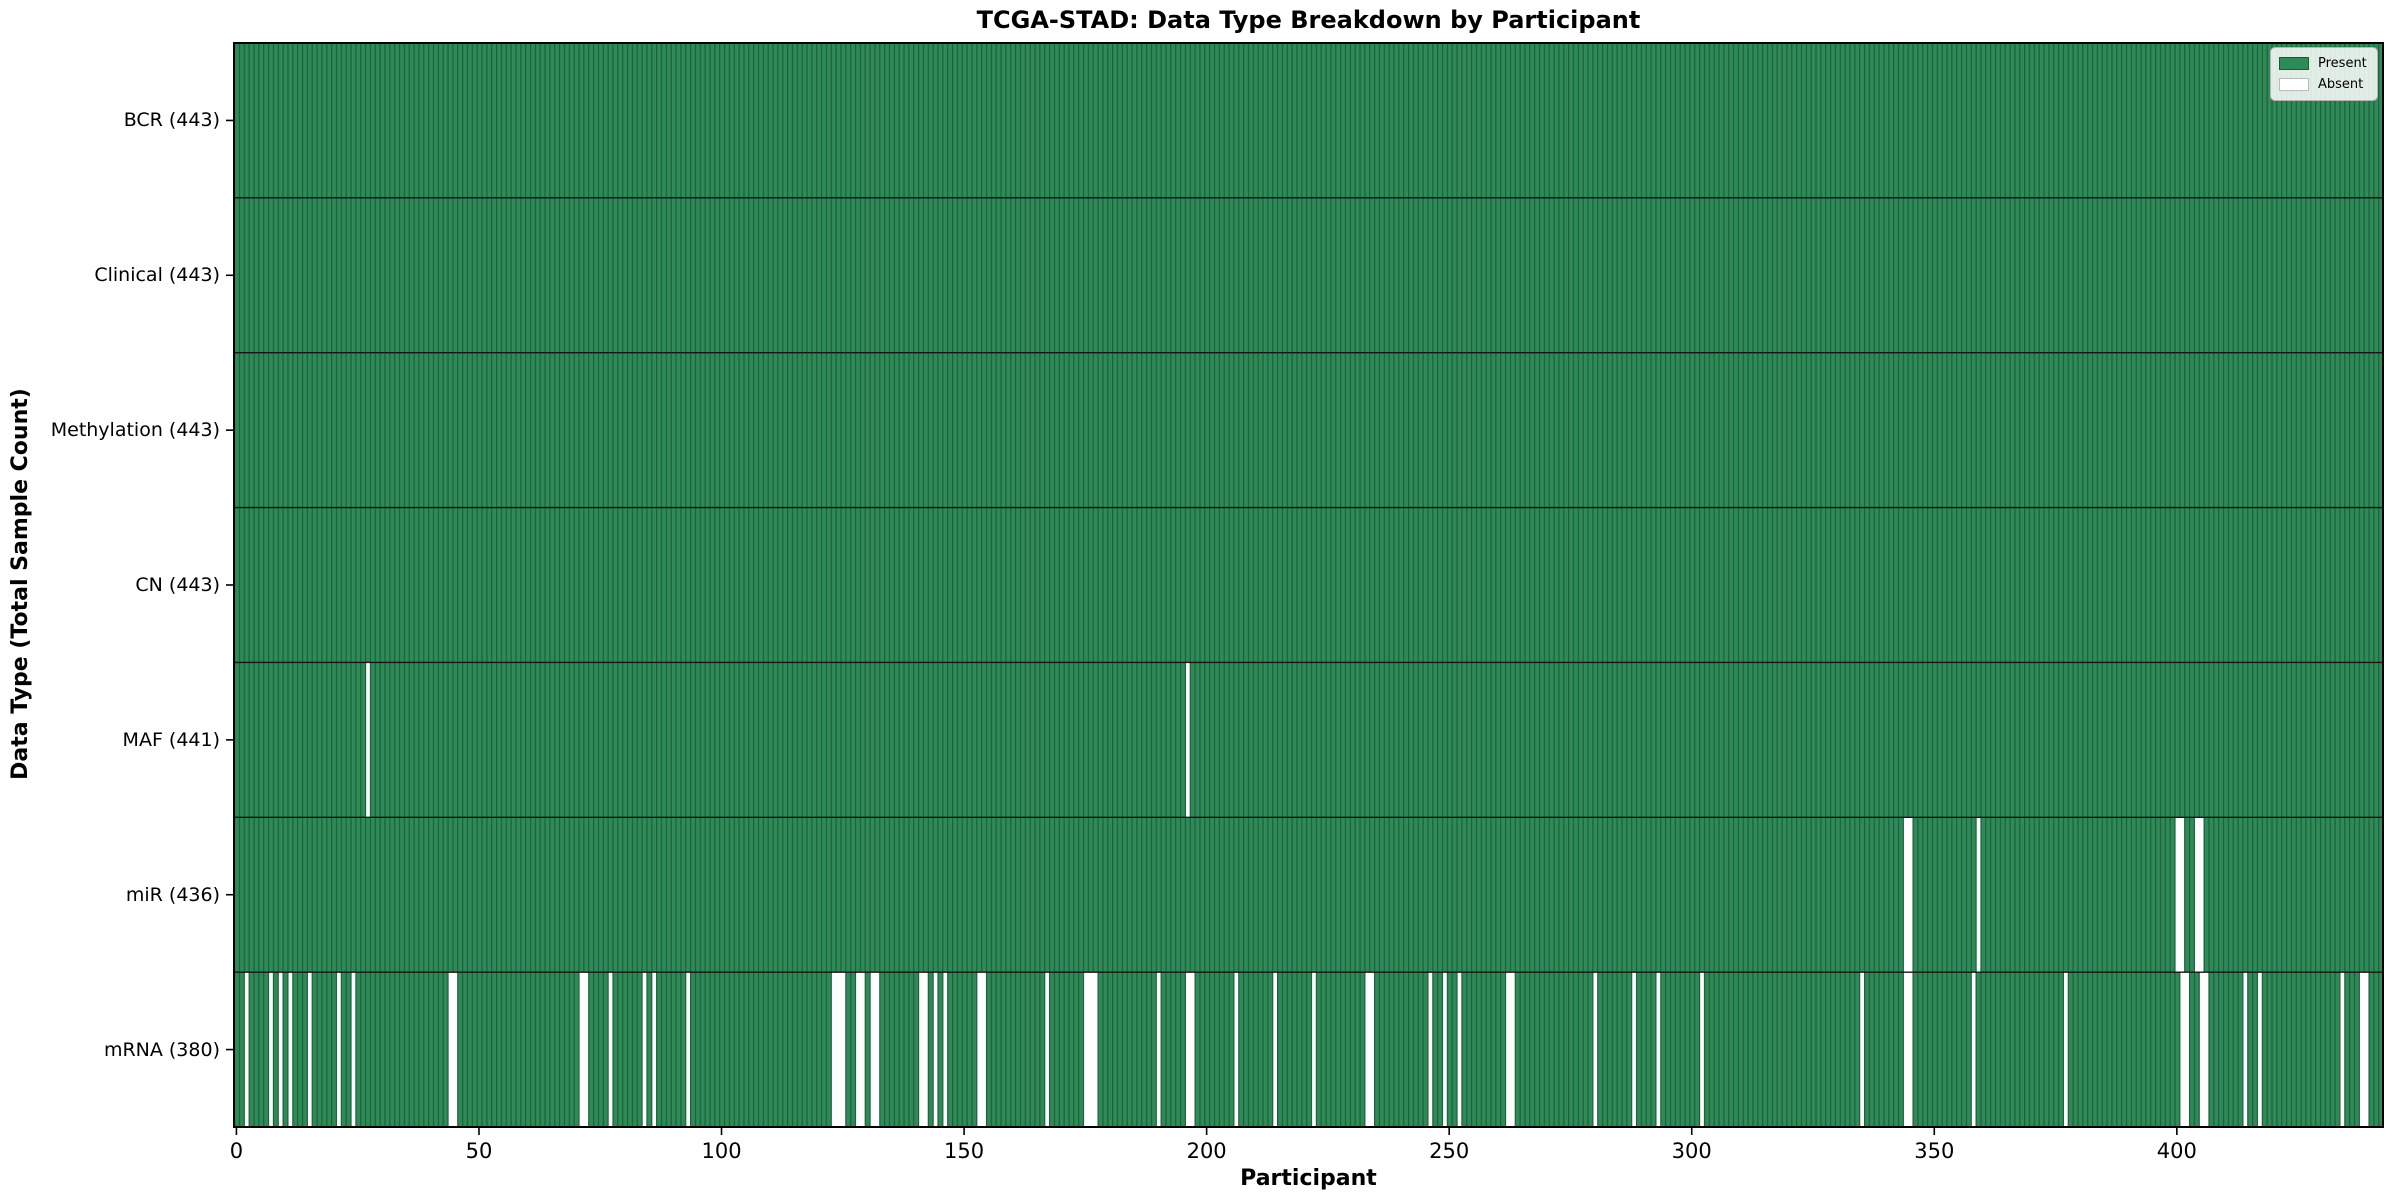  I want to click on x-tick-label-400: 400, so click(2176, 1151).